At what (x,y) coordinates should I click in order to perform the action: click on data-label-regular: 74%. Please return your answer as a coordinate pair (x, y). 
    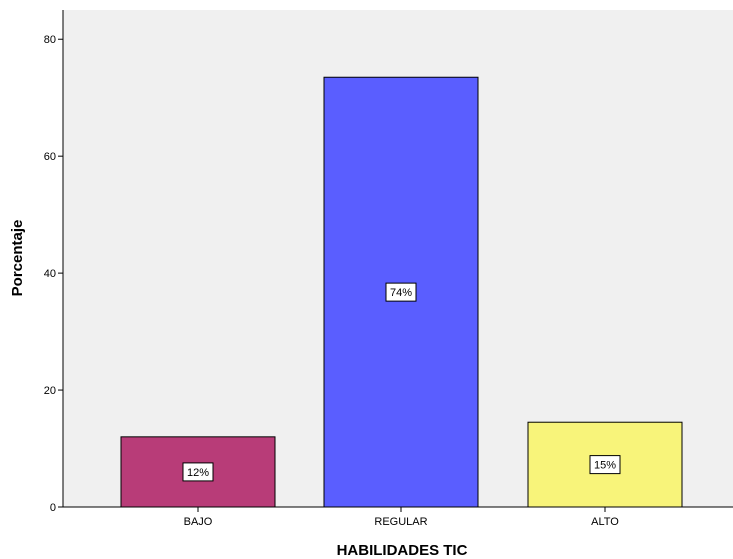
    Looking at the image, I should click on (401, 293).